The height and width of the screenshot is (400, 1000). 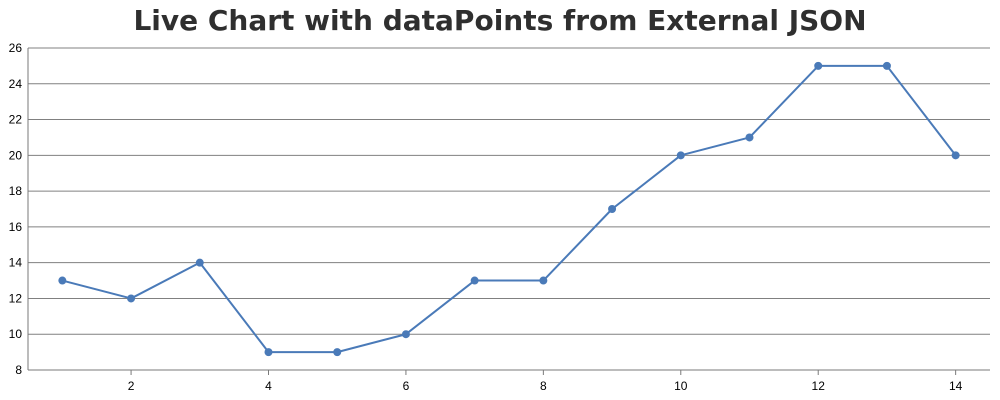 What do you see at coordinates (543, 386) in the screenshot?
I see `x-tick-label: 8` at bounding box center [543, 386].